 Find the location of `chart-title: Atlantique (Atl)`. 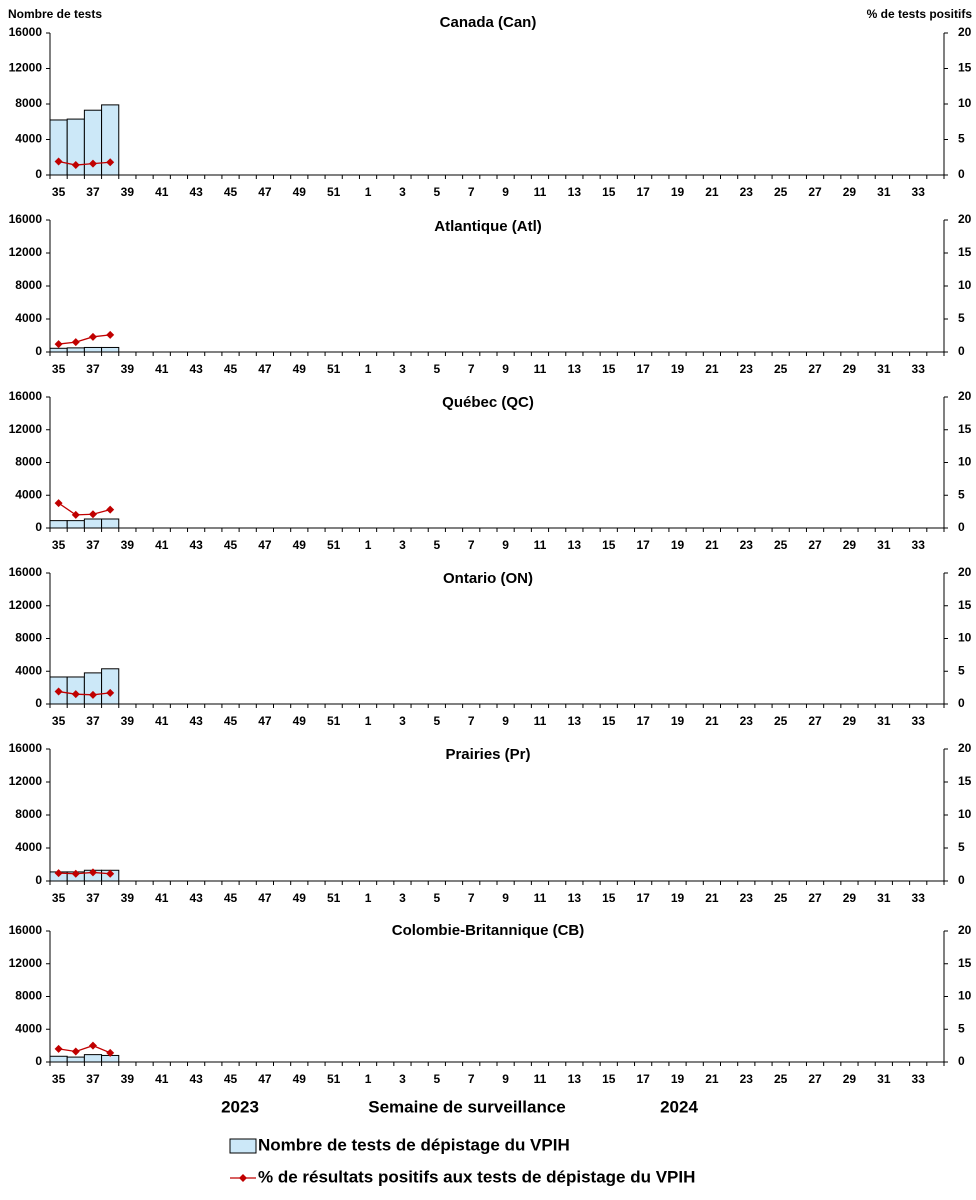

chart-title: Atlantique (Atl) is located at coordinates (487, 226).